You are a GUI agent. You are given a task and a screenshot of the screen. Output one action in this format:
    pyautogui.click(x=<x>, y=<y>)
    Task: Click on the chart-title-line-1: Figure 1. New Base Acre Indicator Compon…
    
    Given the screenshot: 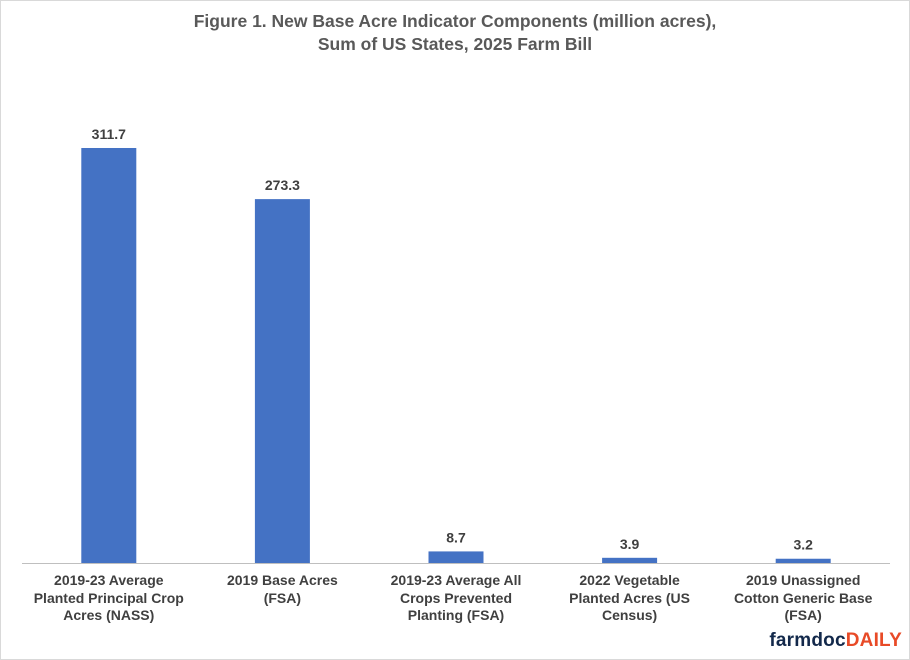 What is the action you would take?
    pyautogui.click(x=455, y=21)
    